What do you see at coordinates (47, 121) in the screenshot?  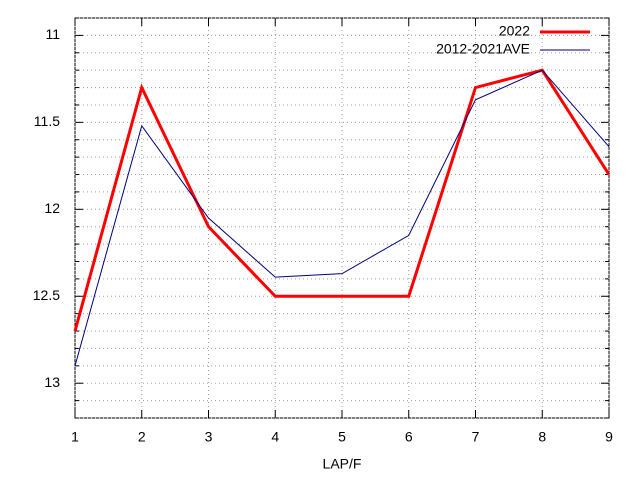 I see `y-tick-label: 11.5` at bounding box center [47, 121].